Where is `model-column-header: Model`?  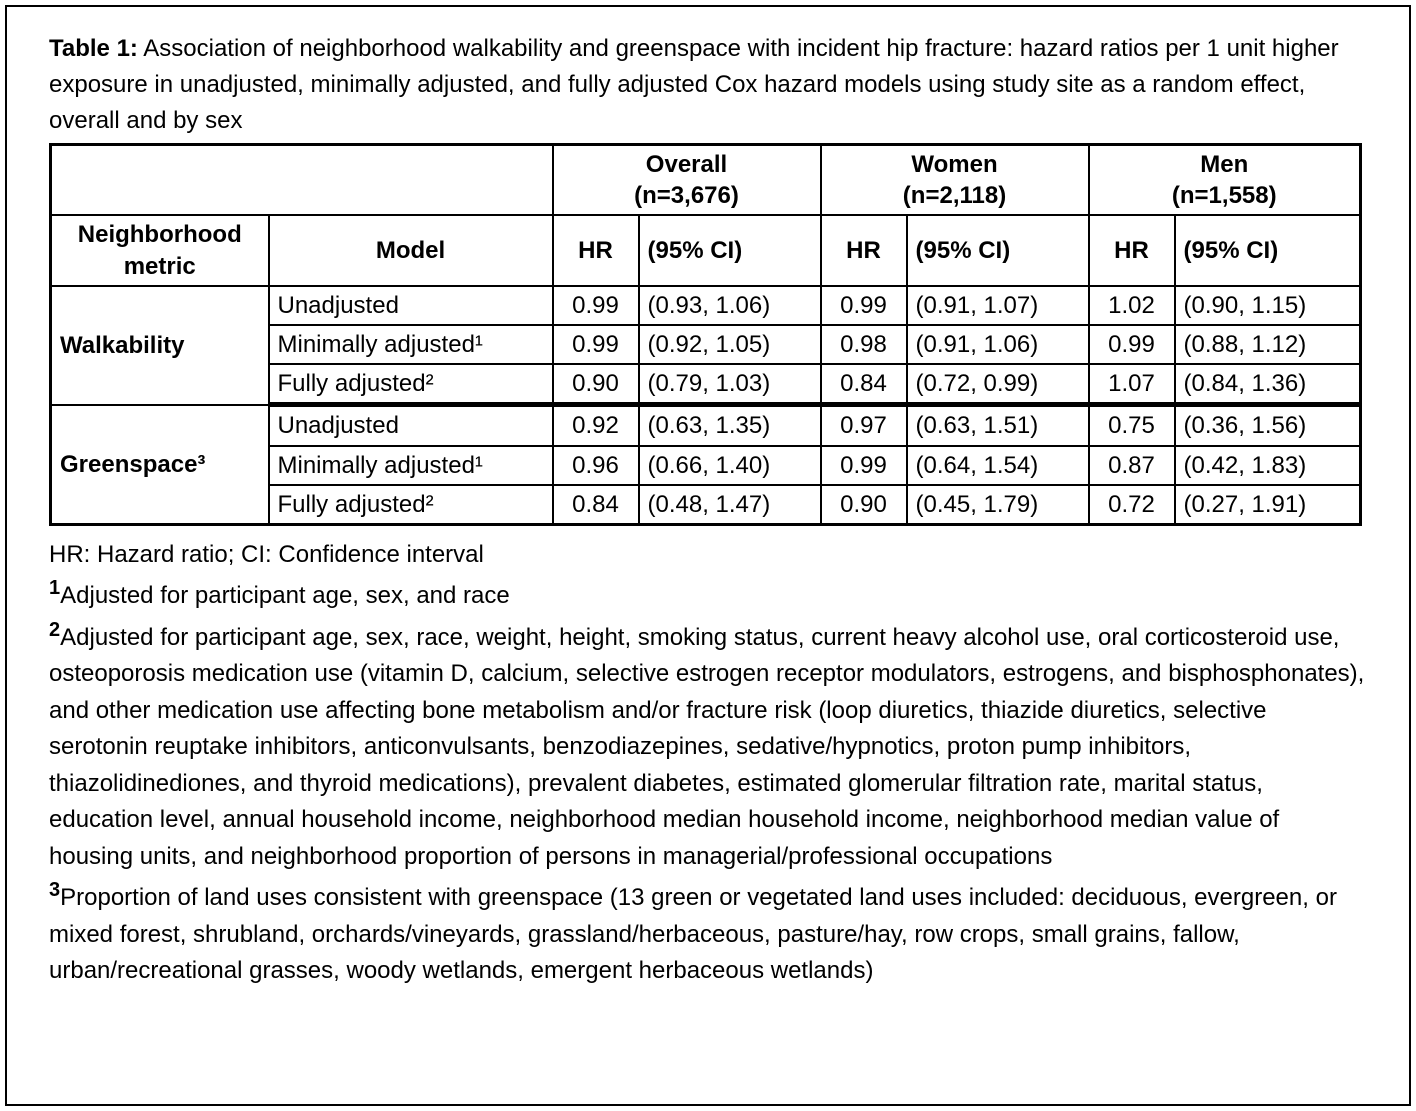
model-column-header: Model is located at coordinates (410, 250).